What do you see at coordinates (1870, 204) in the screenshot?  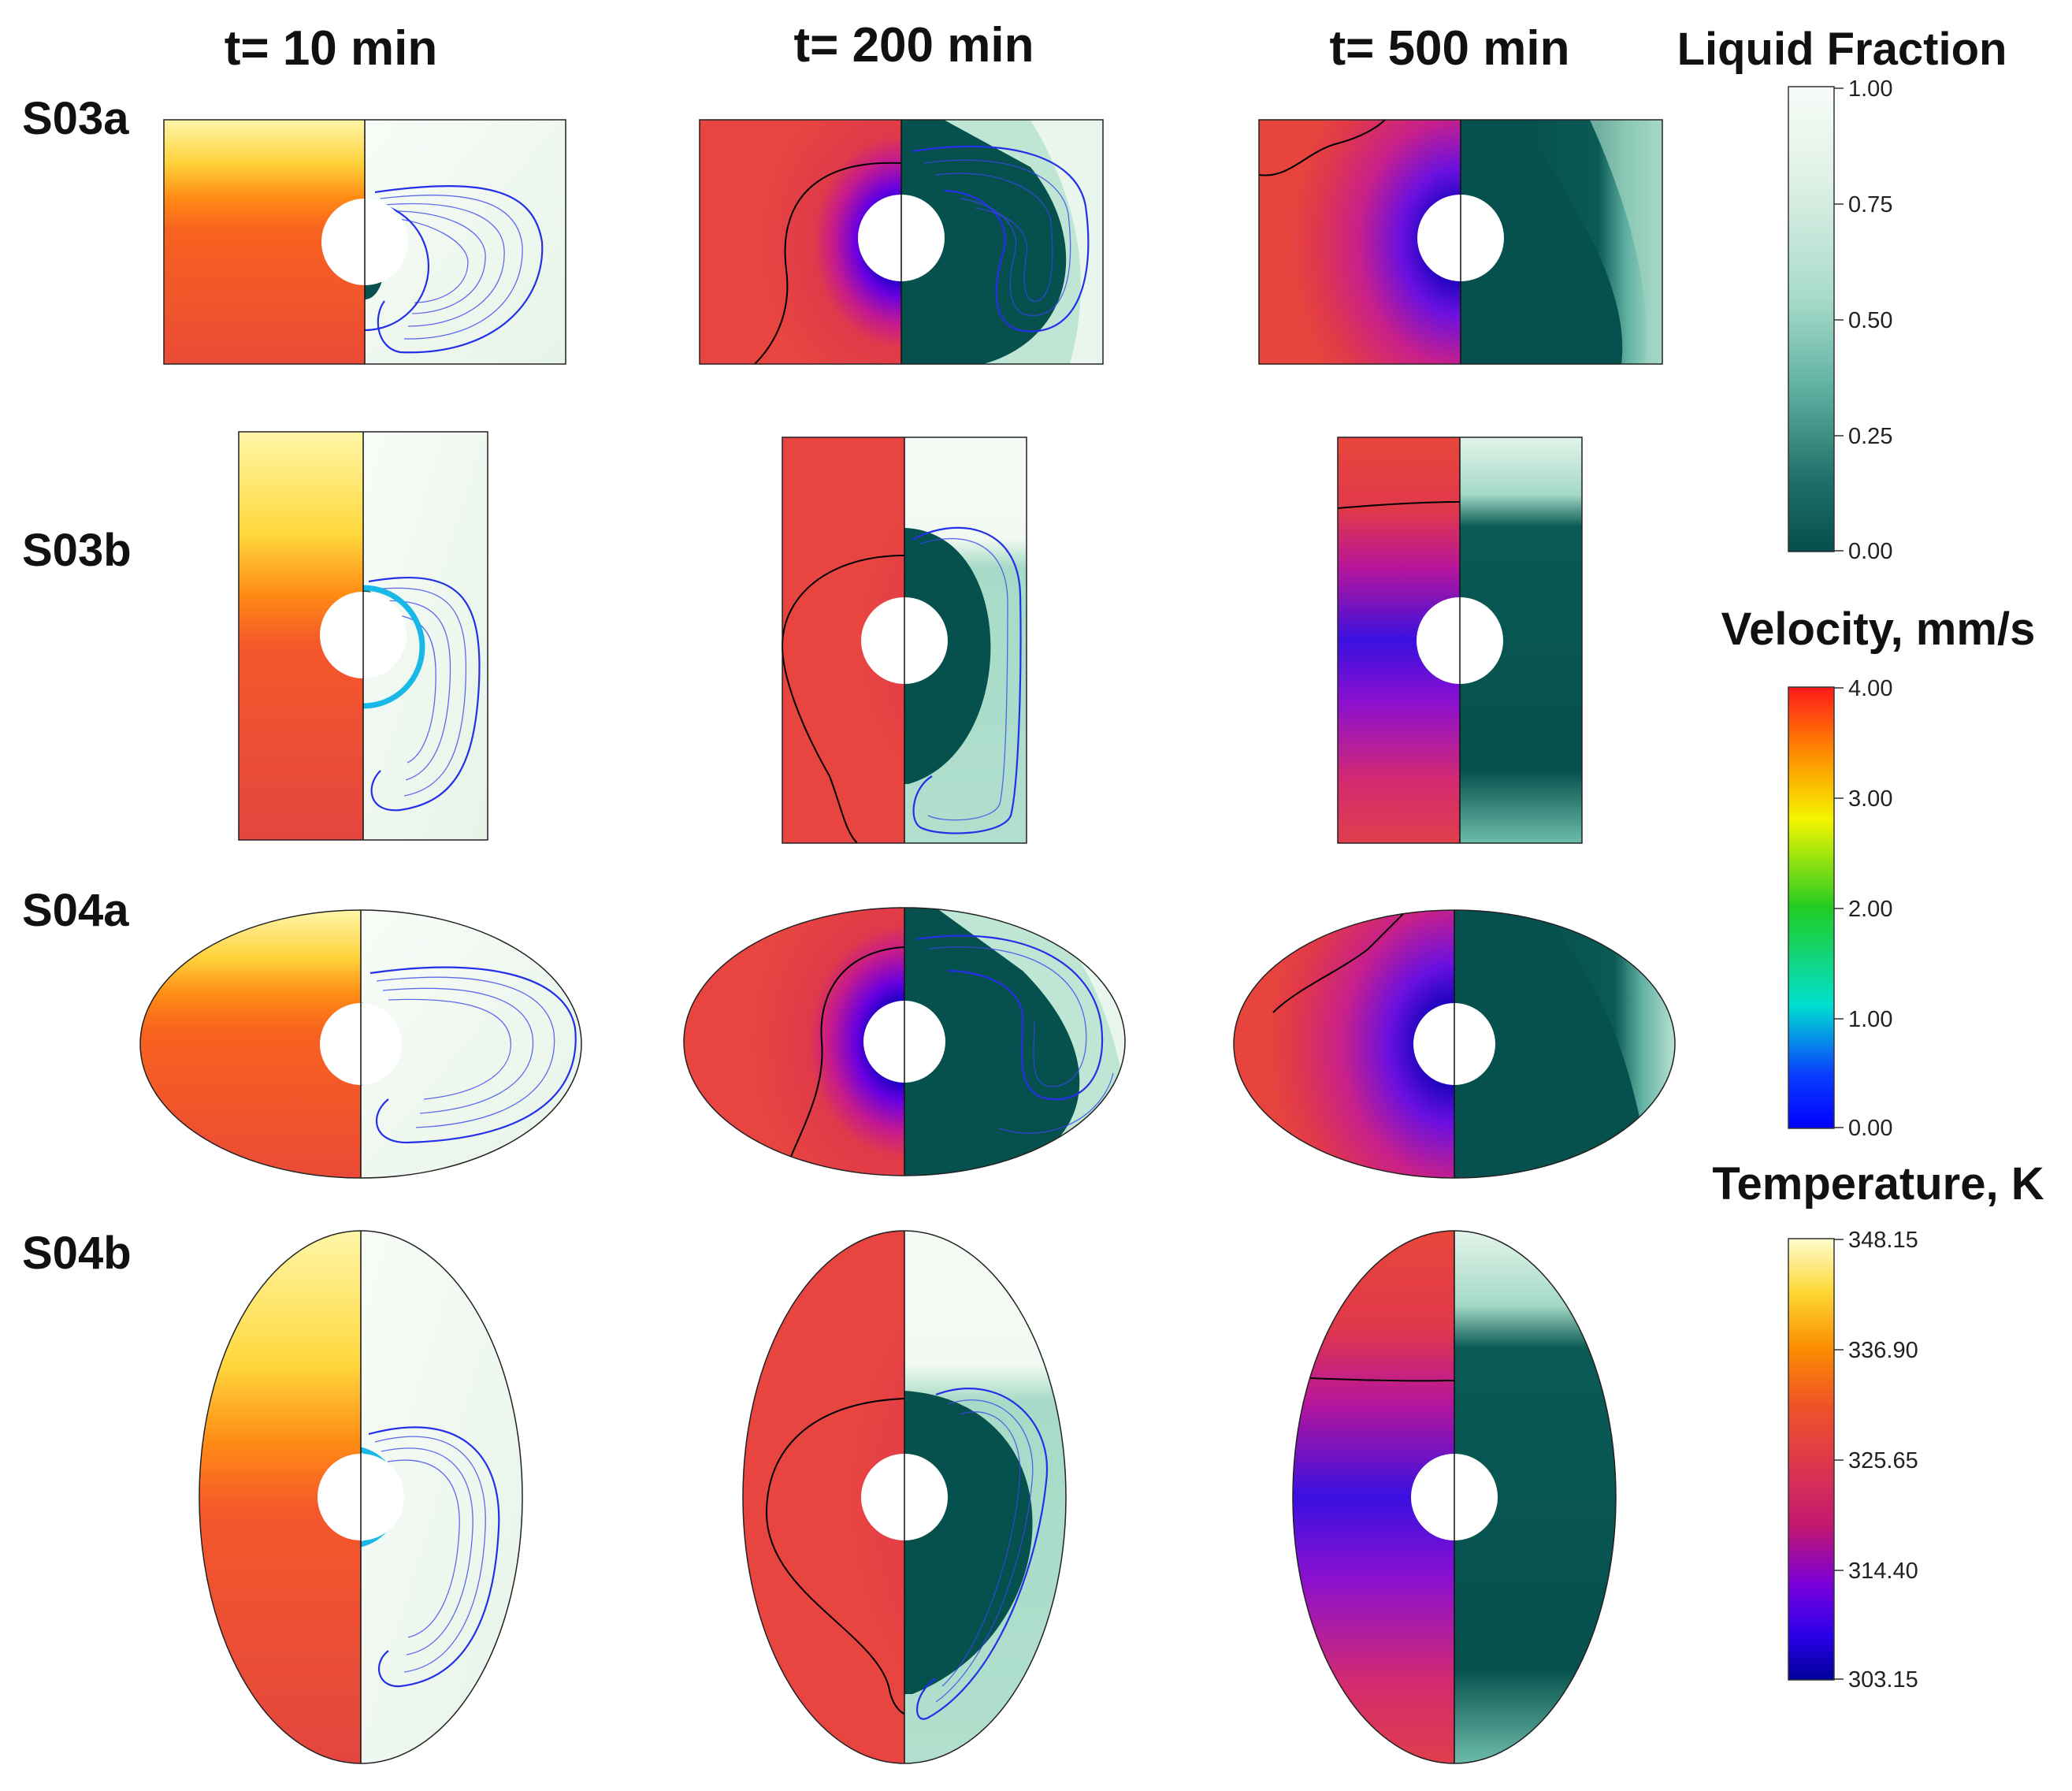 I see `lf-tick-075: 0.75` at bounding box center [1870, 204].